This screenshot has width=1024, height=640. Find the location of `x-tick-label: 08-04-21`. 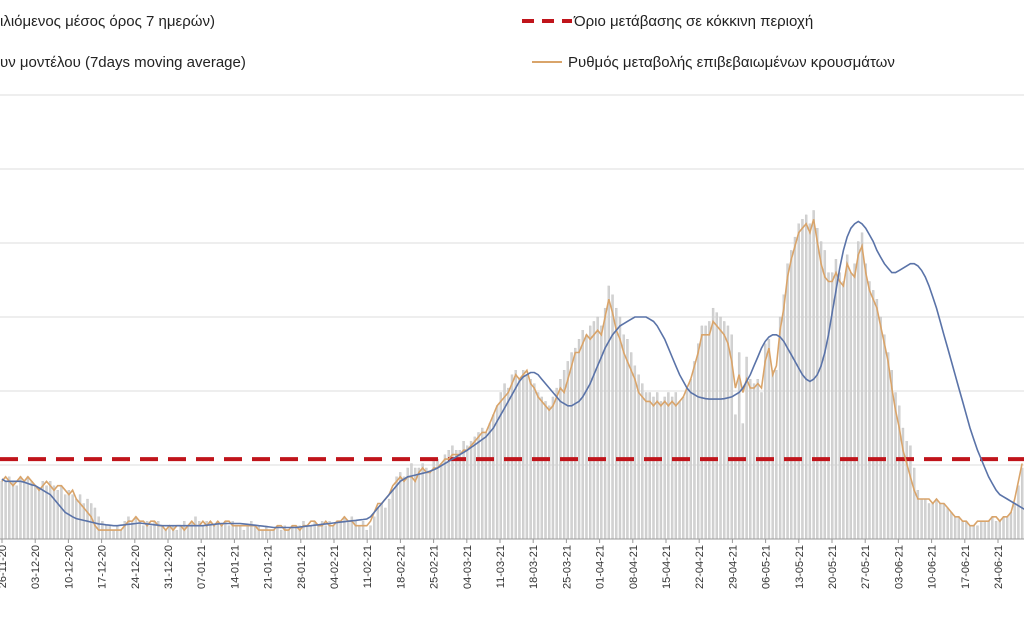

x-tick-label: 08-04-21 is located at coordinates (634, 567).